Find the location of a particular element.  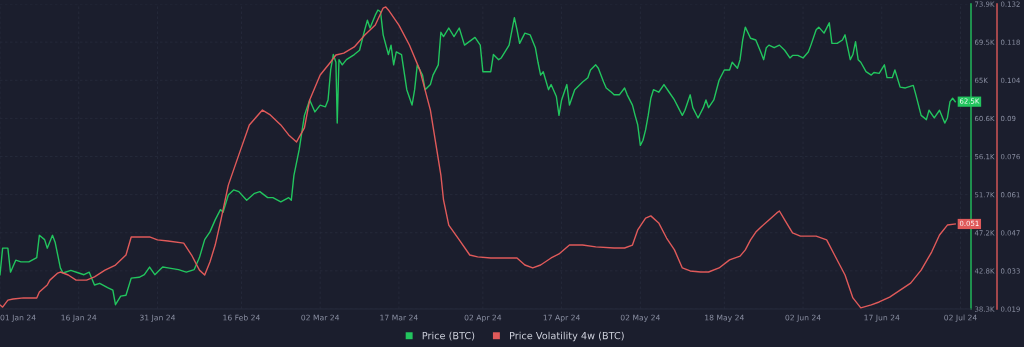

legend-label: Price Volatility 4w (BTC) is located at coordinates (567, 336).